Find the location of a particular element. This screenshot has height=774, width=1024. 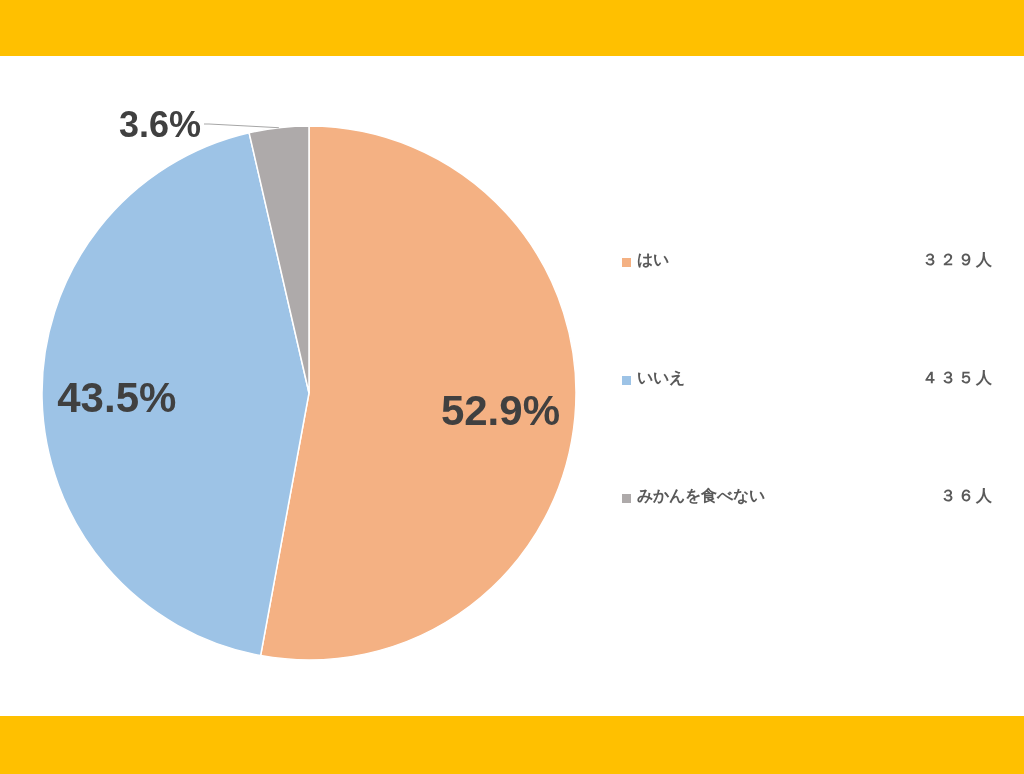

data-label: 43.5% is located at coordinates (117, 397).